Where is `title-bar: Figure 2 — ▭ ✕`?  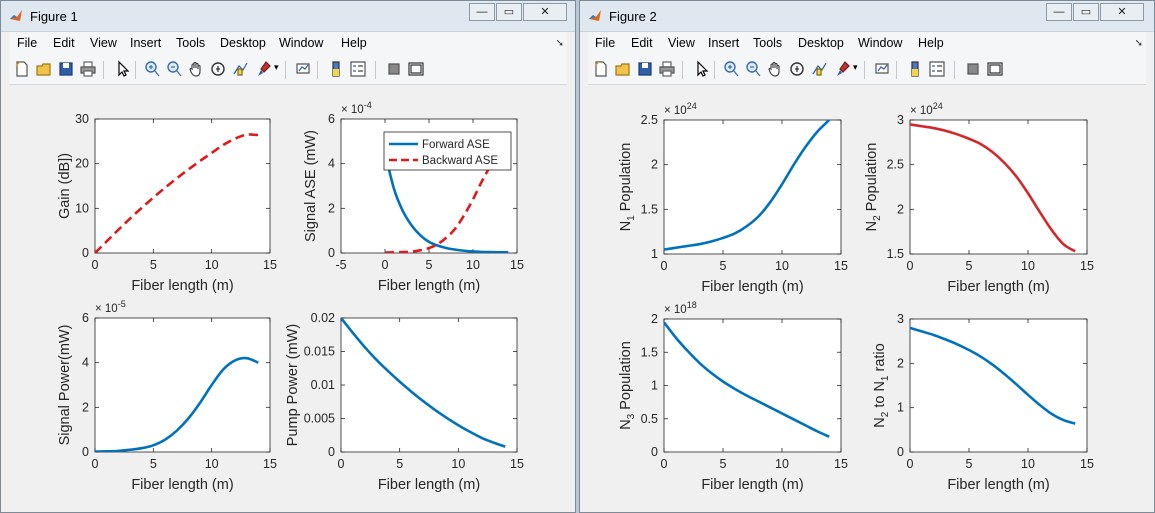
title-bar: Figure 2 — ▭ ✕ is located at coordinates (867, 16).